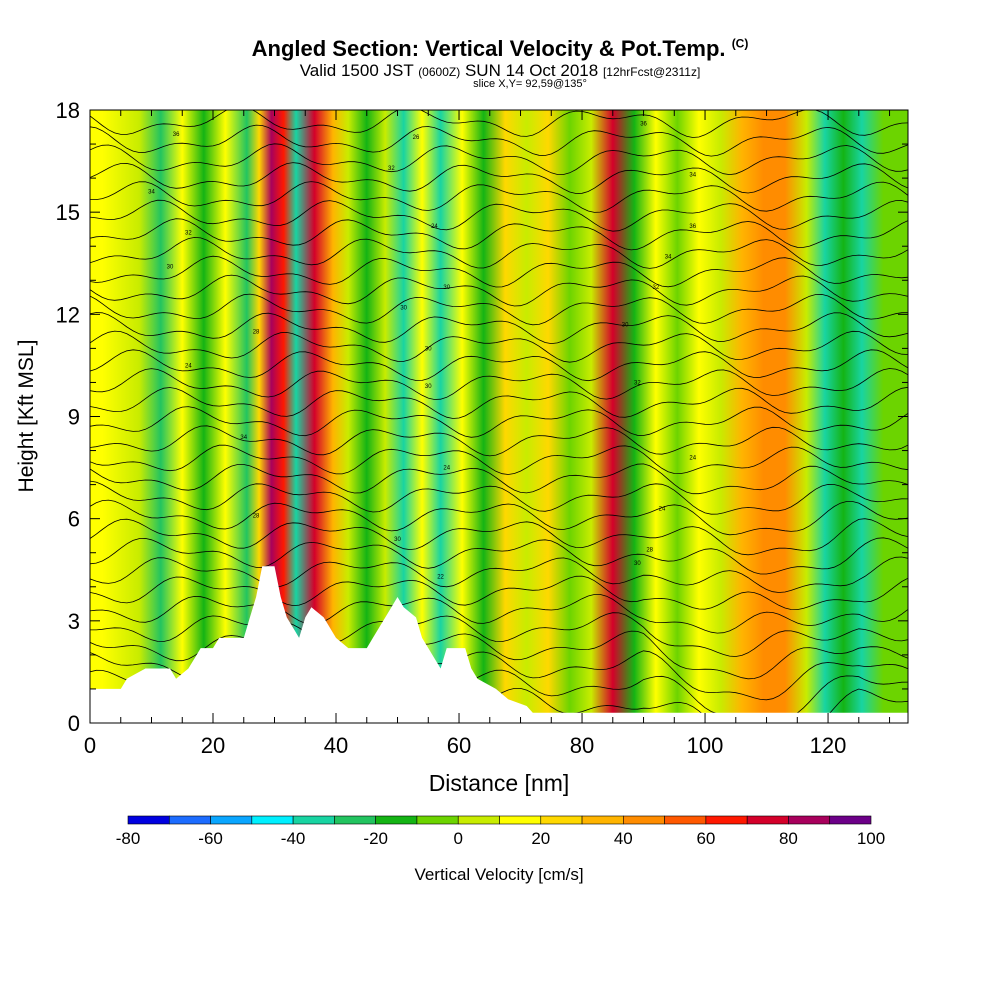 Image resolution: width=1000 pixels, height=1000 pixels. What do you see at coordinates (498, 874) in the screenshot?
I see `colorbar-label: Vertical Velocity [cm/s]` at bounding box center [498, 874].